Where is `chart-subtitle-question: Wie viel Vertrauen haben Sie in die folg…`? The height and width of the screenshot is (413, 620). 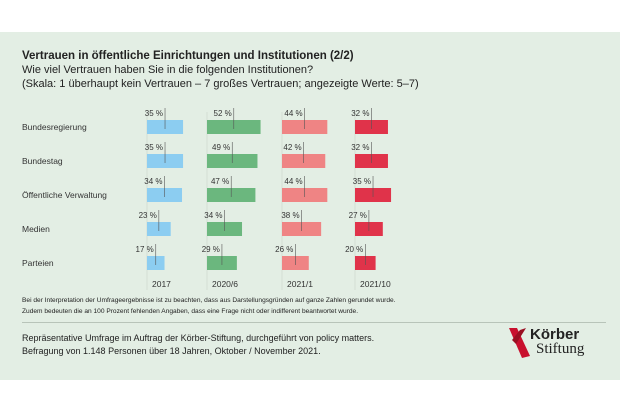 chart-subtitle-question: Wie viel Vertrauen haben Sie in die folg… is located at coordinates (168, 70).